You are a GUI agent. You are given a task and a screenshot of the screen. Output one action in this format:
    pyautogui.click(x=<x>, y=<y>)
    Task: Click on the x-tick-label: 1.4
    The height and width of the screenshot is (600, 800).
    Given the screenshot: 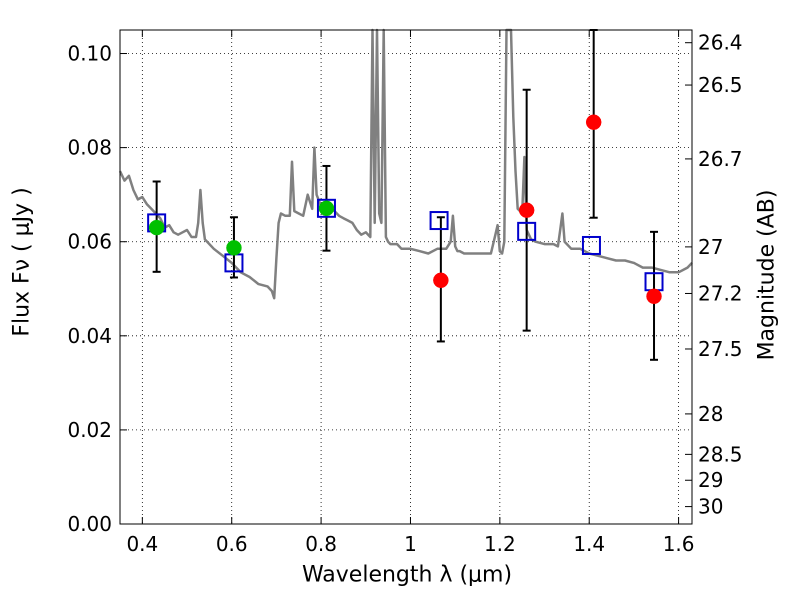 What is the action you would take?
    pyautogui.click(x=589, y=544)
    